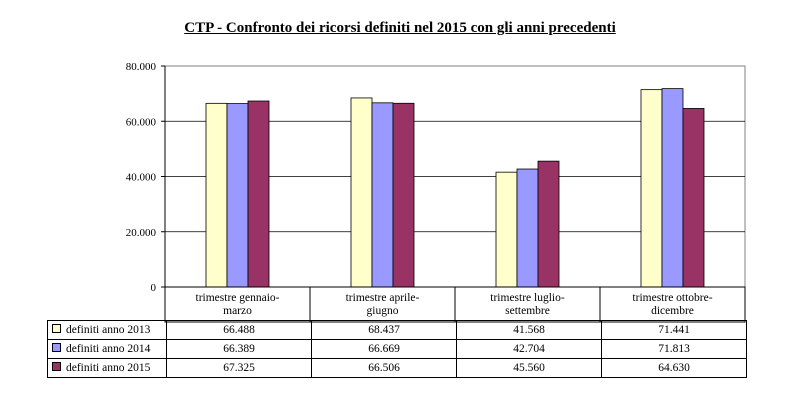  Describe the element at coordinates (674, 368) in the screenshot. I see `data-label: 64.630` at that location.